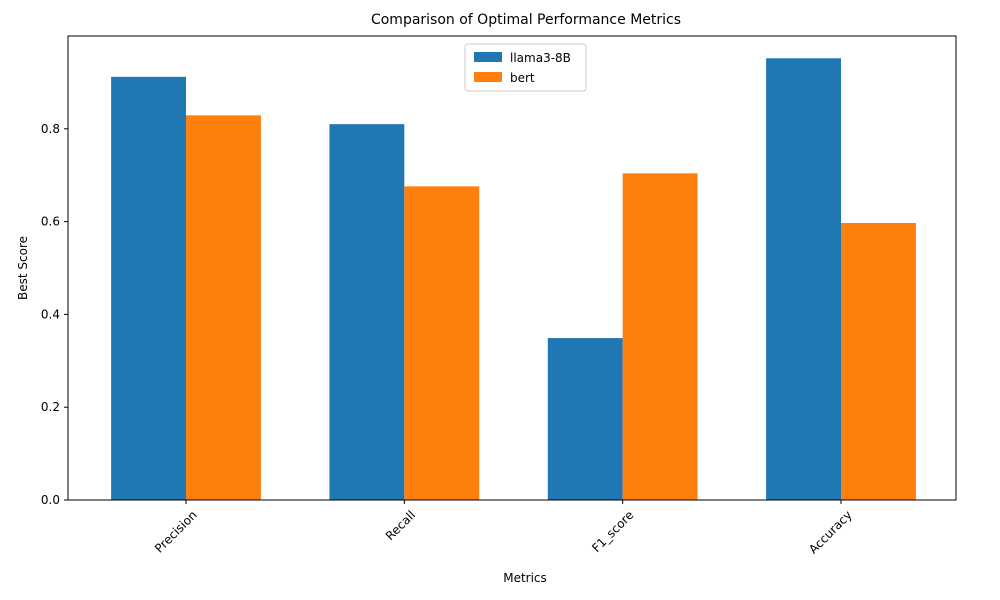 The width and height of the screenshot is (1000, 600). What do you see at coordinates (442, 343) in the screenshot?
I see `bar-bert-recall` at bounding box center [442, 343].